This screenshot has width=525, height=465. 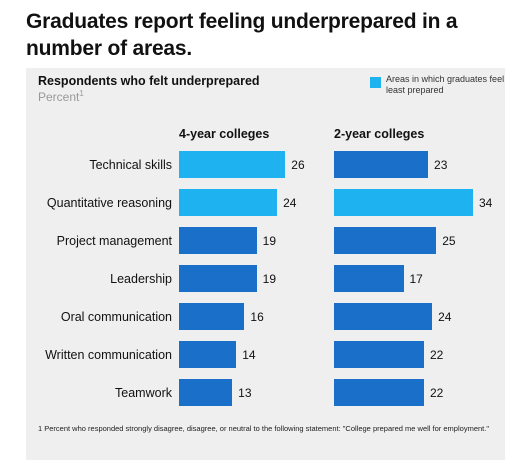 What do you see at coordinates (141, 279) in the screenshot?
I see `category-label: Leadership` at bounding box center [141, 279].